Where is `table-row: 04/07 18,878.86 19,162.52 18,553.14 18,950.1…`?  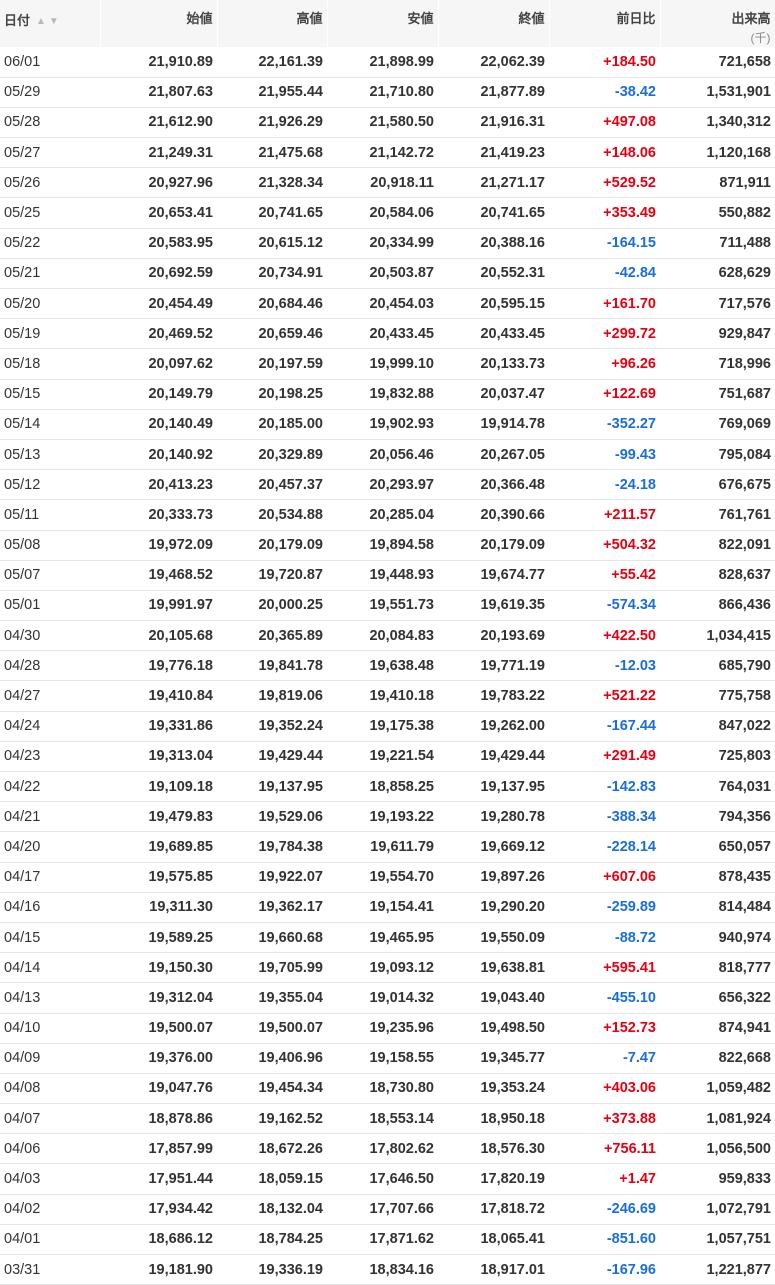 table-row: 04/07 18,878.86 19,162.52 18,553.14 18,950.1… is located at coordinates (387, 1119).